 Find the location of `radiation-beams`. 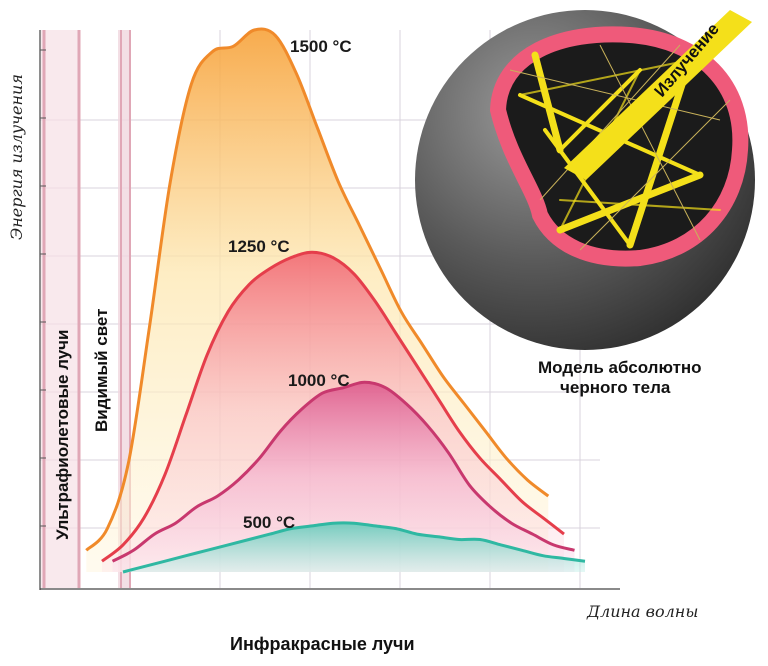

radiation-beams is located at coordinates (620, 147).